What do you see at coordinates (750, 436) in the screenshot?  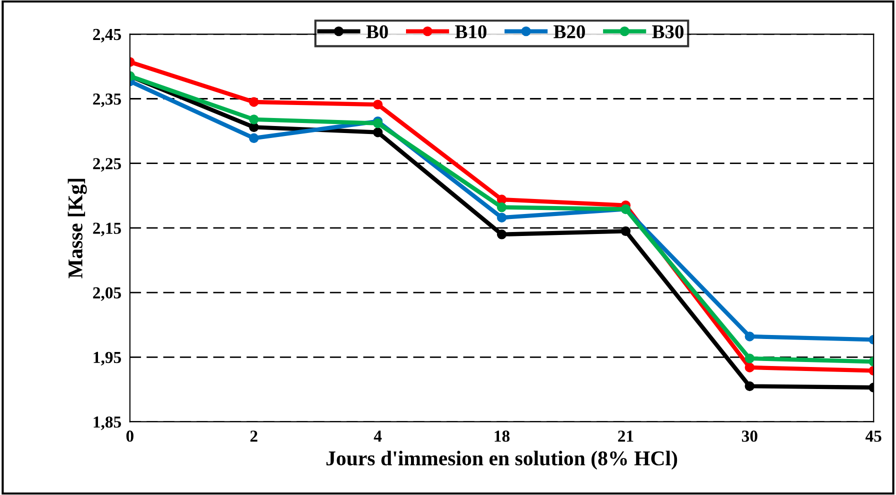 I see `x-tick-label: 30` at bounding box center [750, 436].